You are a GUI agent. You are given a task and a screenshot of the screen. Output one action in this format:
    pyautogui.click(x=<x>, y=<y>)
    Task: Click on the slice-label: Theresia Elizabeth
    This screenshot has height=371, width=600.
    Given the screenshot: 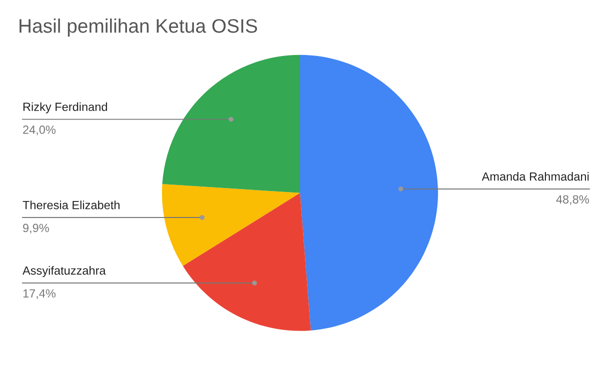 What is the action you would take?
    pyautogui.click(x=71, y=205)
    